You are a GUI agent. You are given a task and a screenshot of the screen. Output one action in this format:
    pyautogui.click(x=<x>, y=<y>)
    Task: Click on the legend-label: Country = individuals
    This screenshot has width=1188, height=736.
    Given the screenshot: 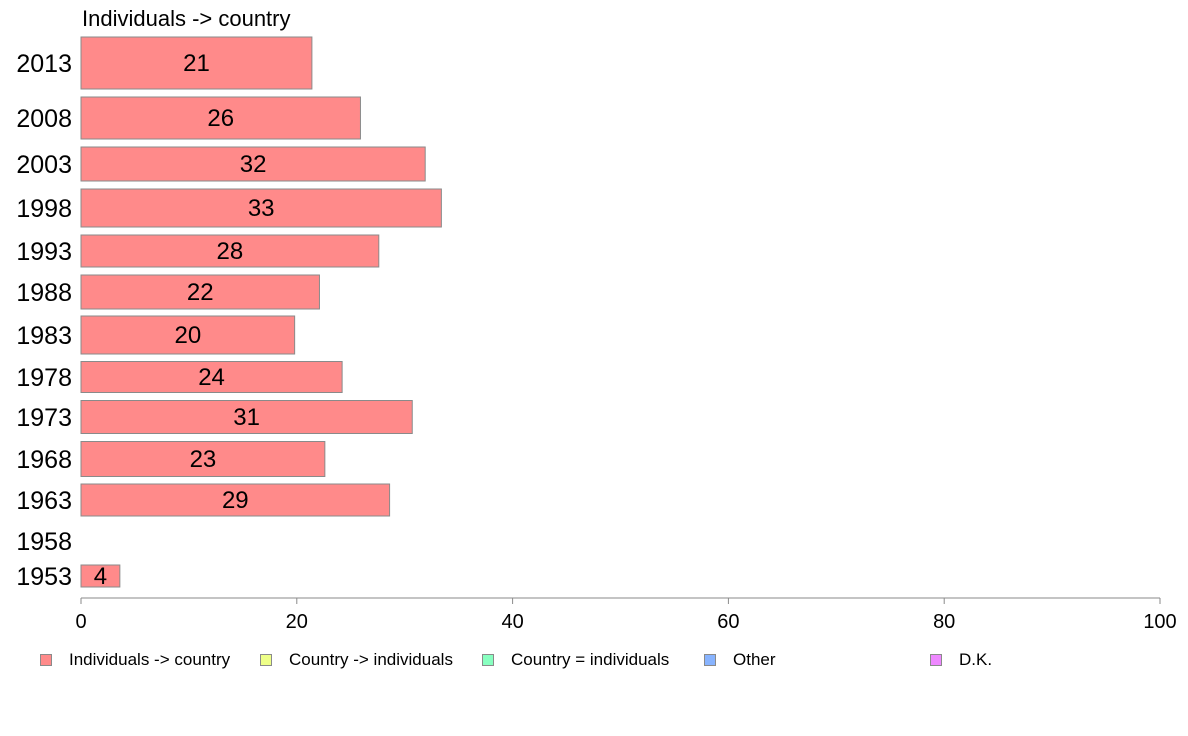 What is the action you would take?
    pyautogui.click(x=590, y=659)
    